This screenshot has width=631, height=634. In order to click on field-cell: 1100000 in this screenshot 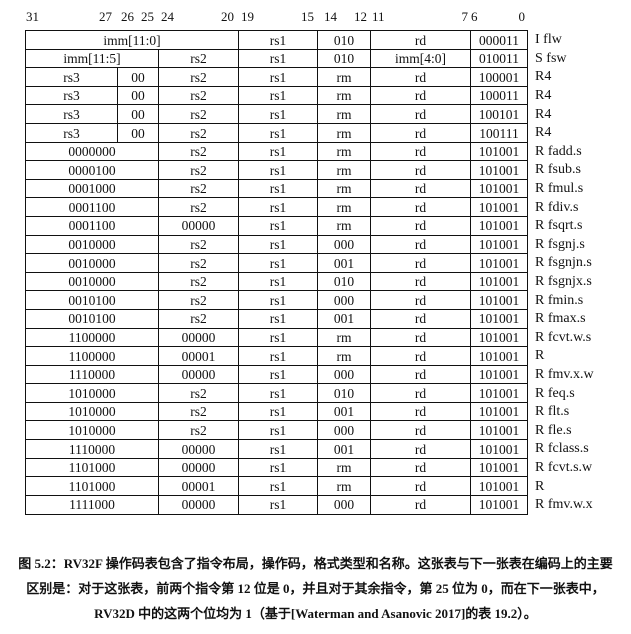, I will do `click(92, 356)`.